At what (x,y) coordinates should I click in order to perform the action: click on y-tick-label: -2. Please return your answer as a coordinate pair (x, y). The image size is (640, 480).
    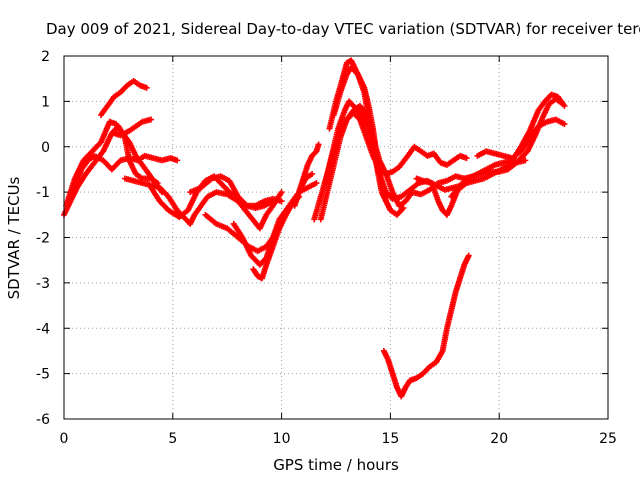
    Looking at the image, I should click on (43, 239).